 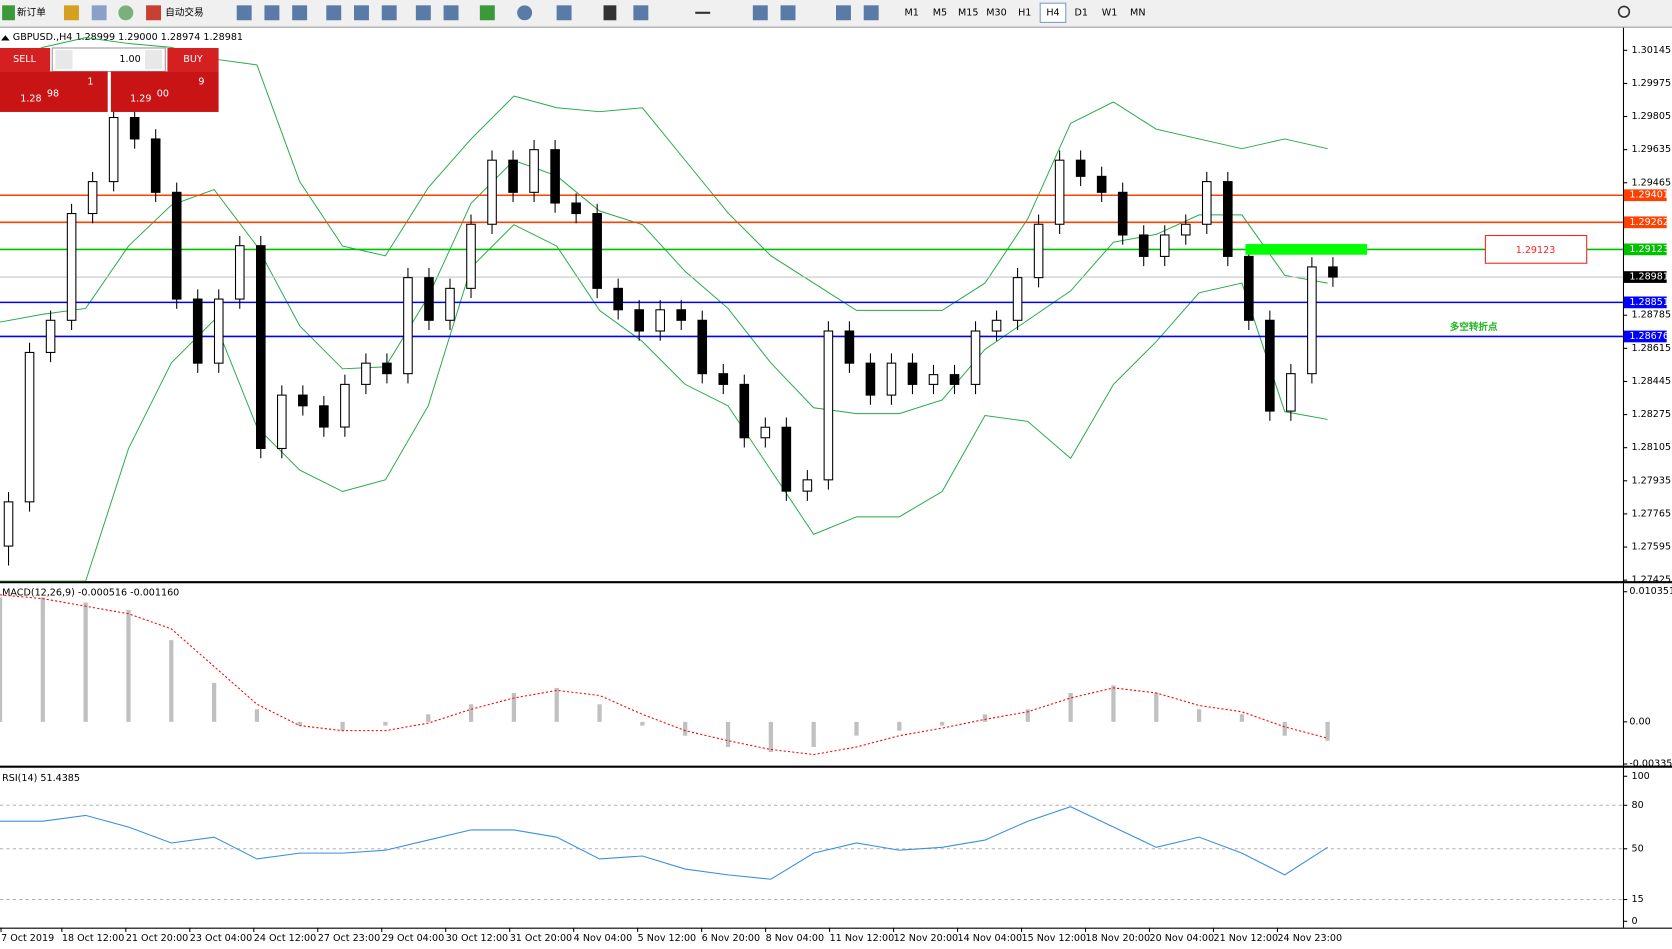 What do you see at coordinates (1081, 12) in the screenshot?
I see `timeframe-button: D1` at bounding box center [1081, 12].